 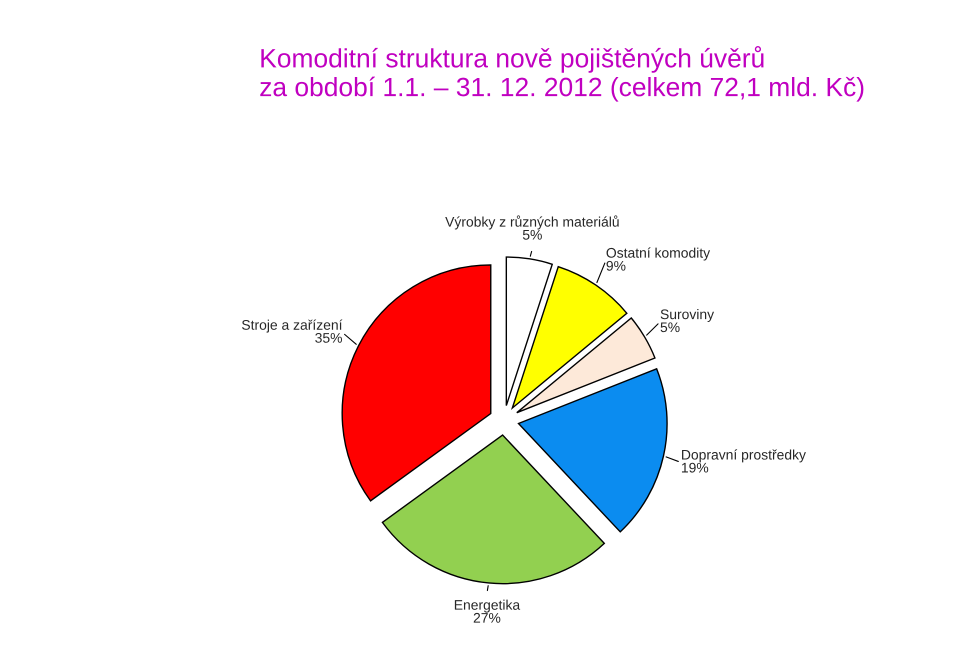 What do you see at coordinates (532, 222) in the screenshot?
I see `slice-label: Výrobky z různých materiálů` at bounding box center [532, 222].